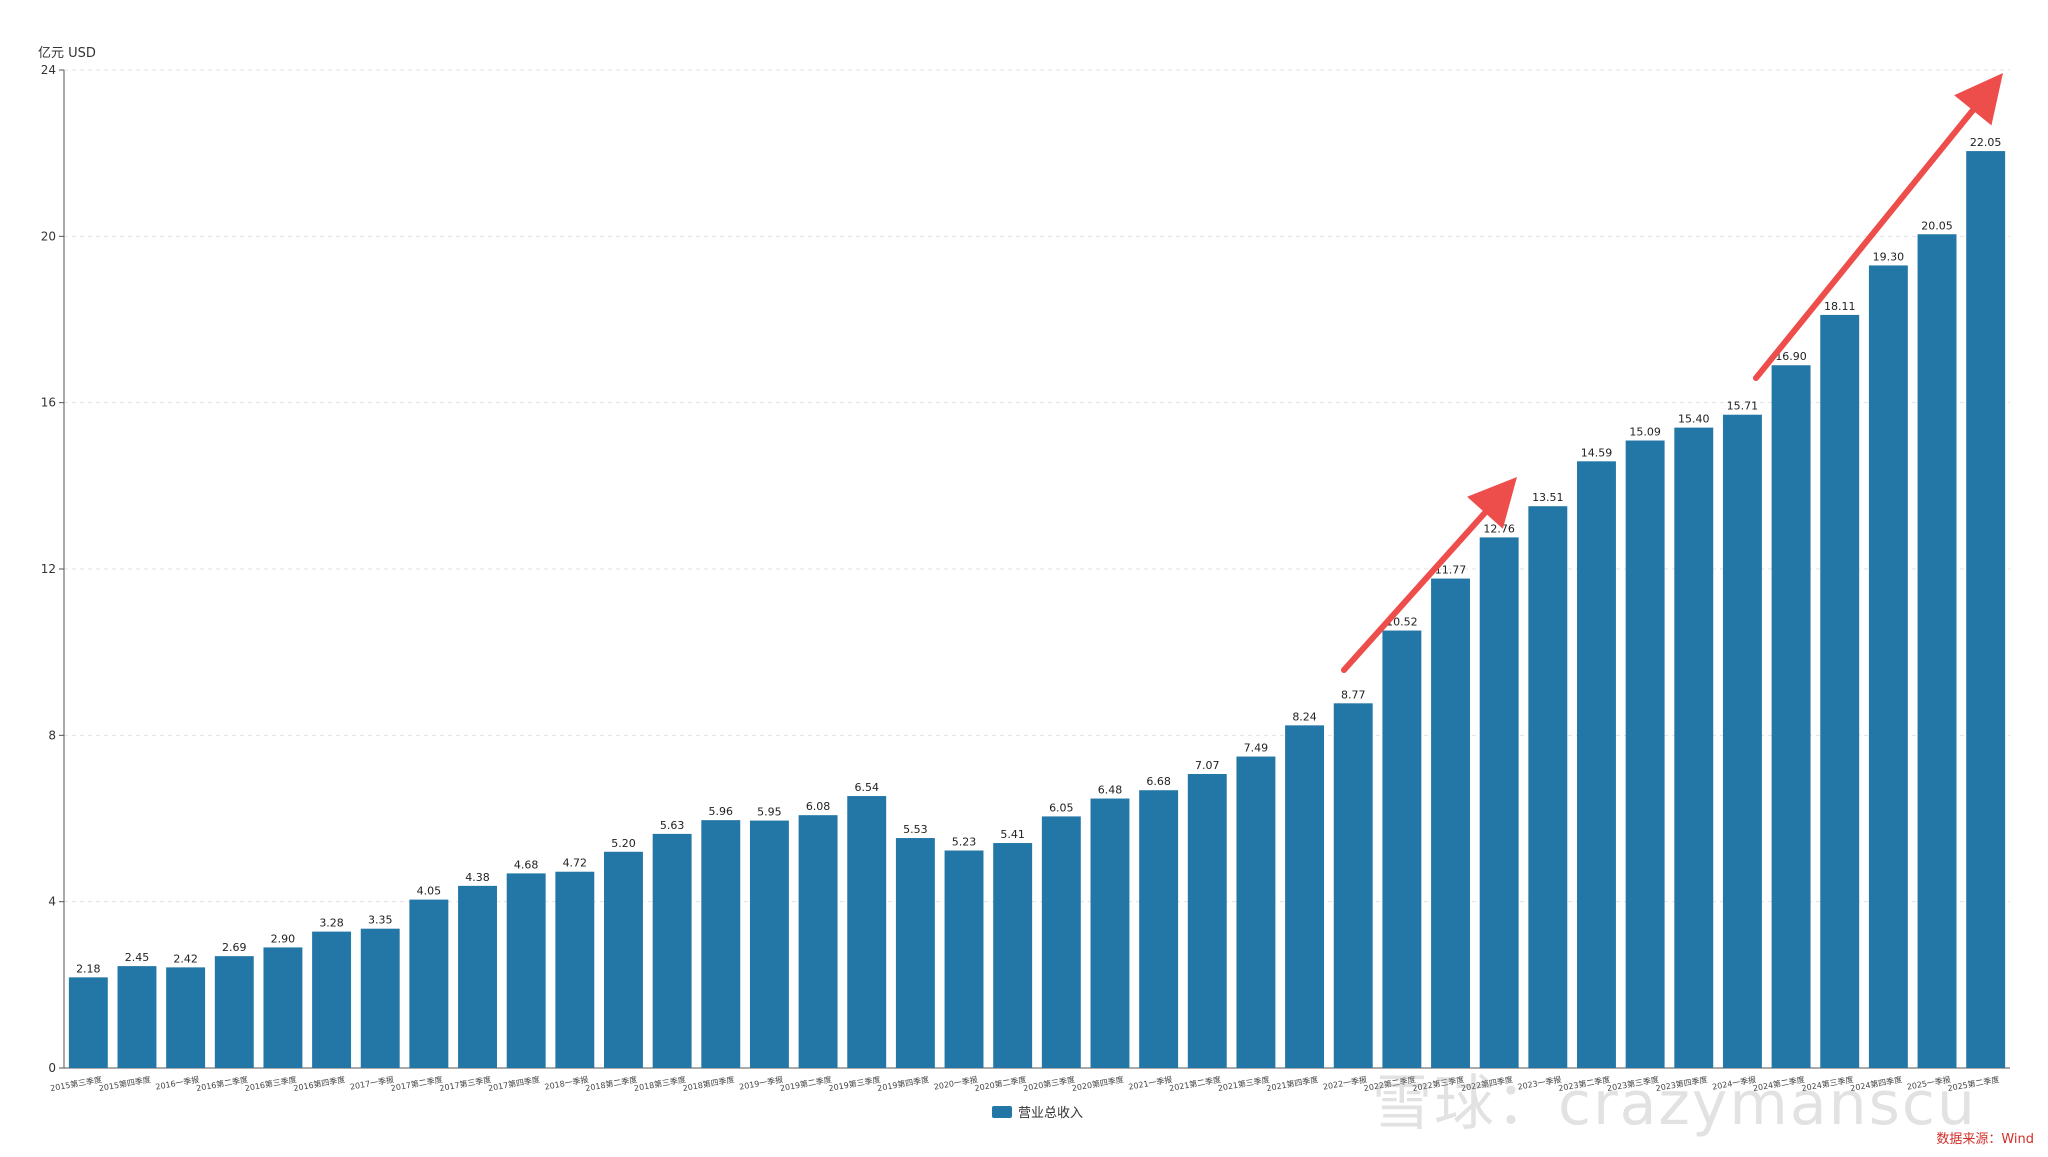  What do you see at coordinates (915, 829) in the screenshot?
I see `bar-value-label: 5.53` at bounding box center [915, 829].